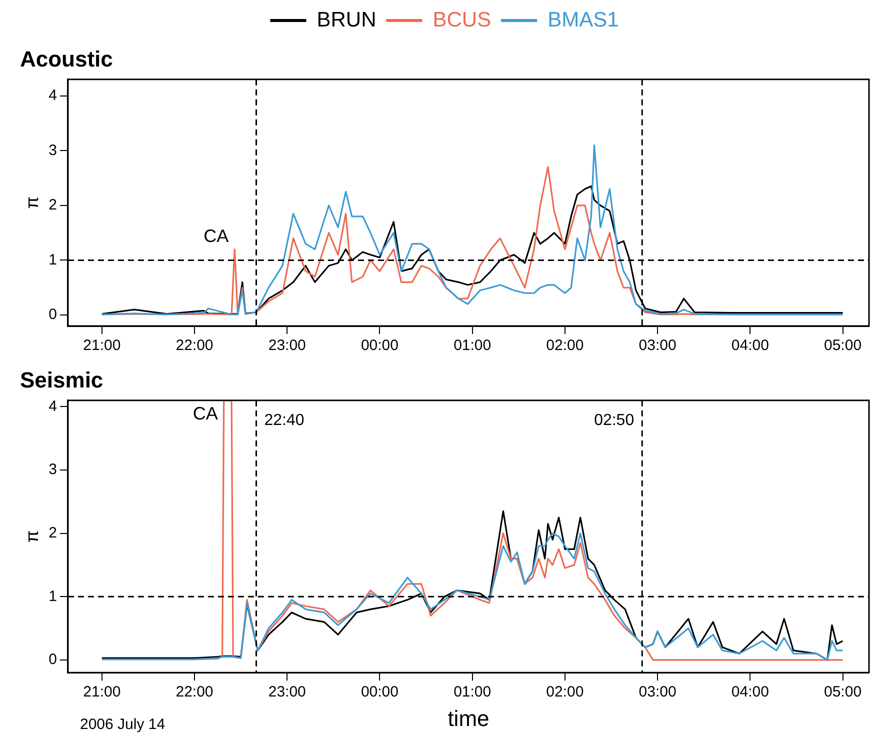 This screenshot has width=871, height=737. What do you see at coordinates (62, 379) in the screenshot?
I see `chart-title: Seismic` at bounding box center [62, 379].